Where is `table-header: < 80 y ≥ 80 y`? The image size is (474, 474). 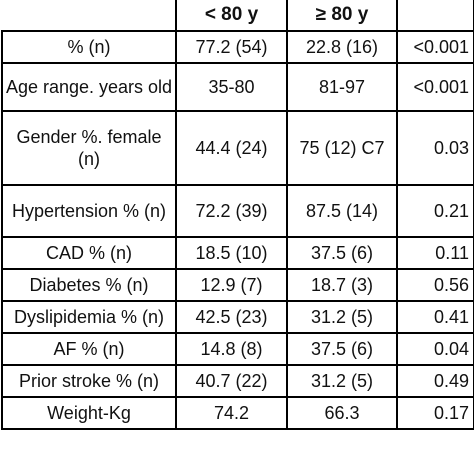 table-header: < 80 y ≥ 80 y is located at coordinates (238, 16).